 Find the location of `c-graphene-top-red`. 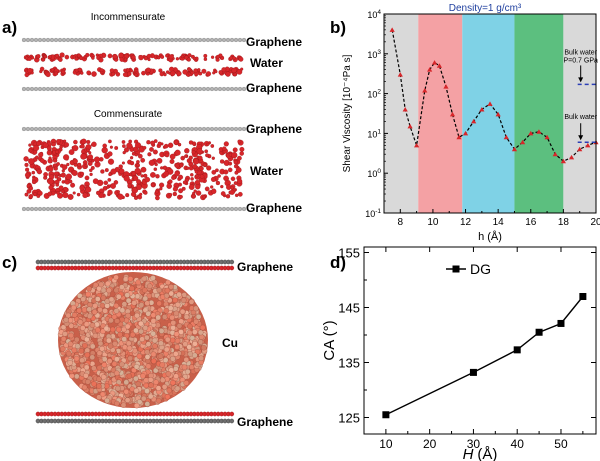

c-graphene-top-red is located at coordinates (135, 268).